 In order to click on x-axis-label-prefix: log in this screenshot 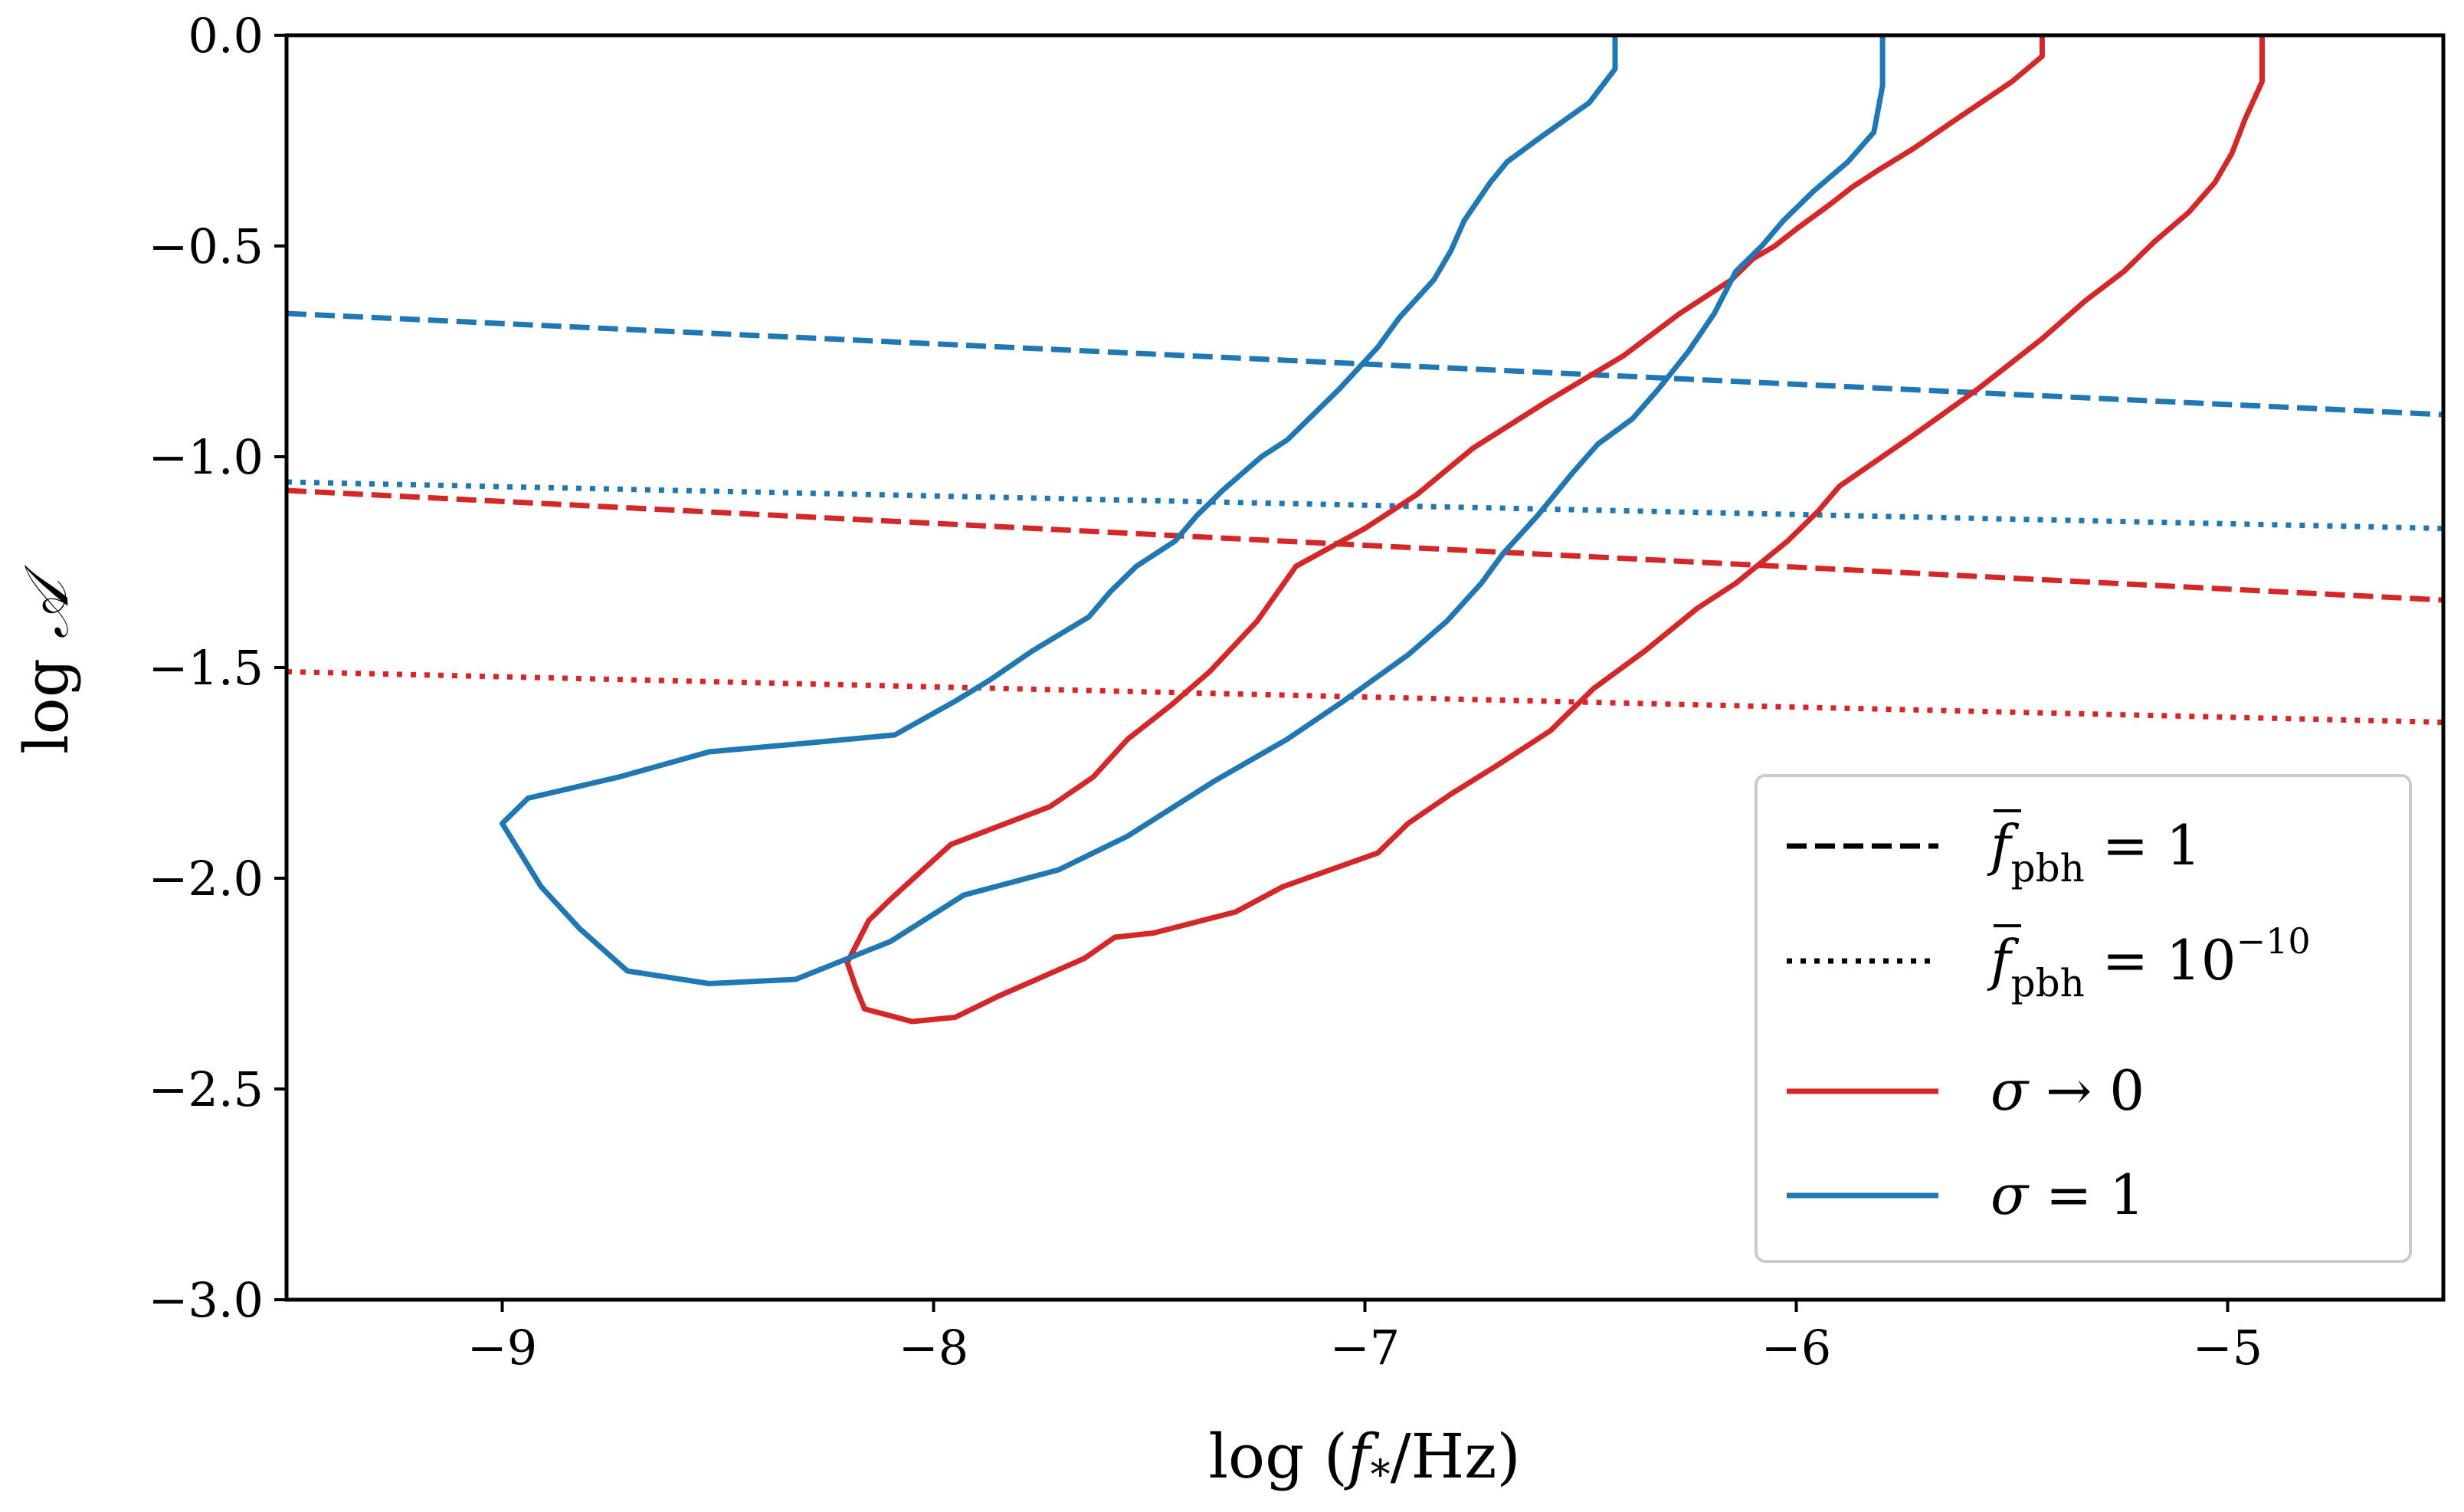, I will do `click(1256, 1457)`.